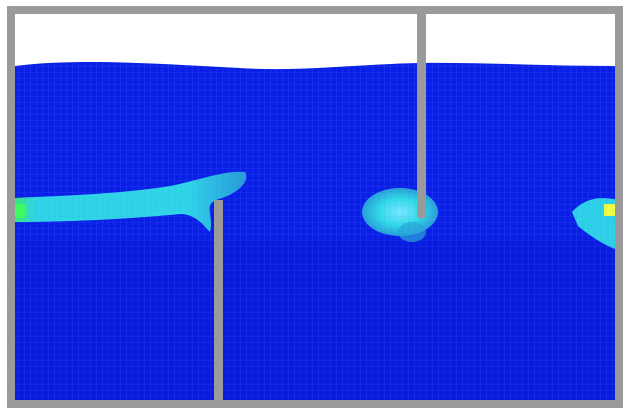 The image size is (632, 413). I want to click on lower-baffle, so click(218, 302).